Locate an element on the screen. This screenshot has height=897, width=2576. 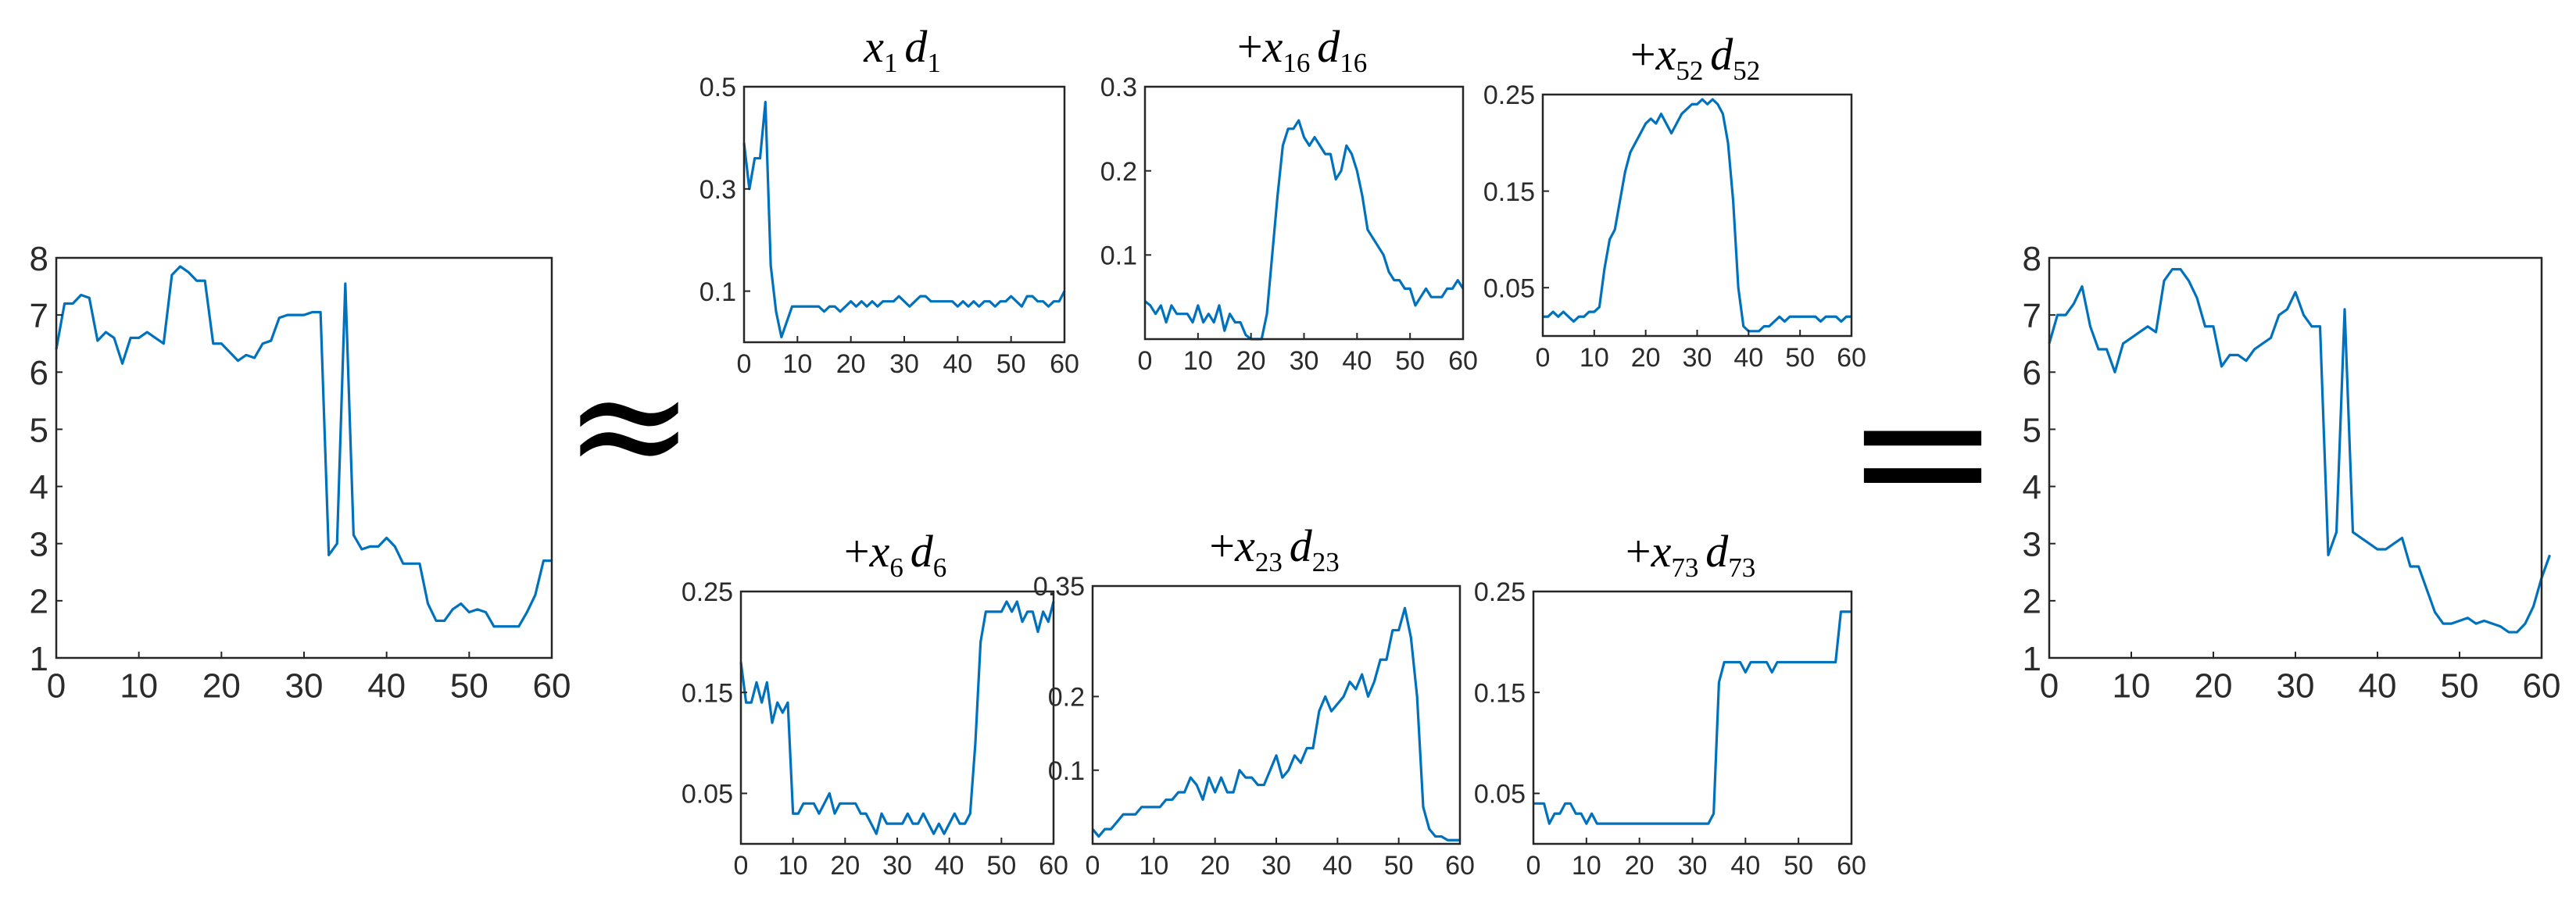
chart-d1: 0 10 20 30 40 50 60 0.1 0.3 0.5 x1 d1 is located at coordinates (889, 200).